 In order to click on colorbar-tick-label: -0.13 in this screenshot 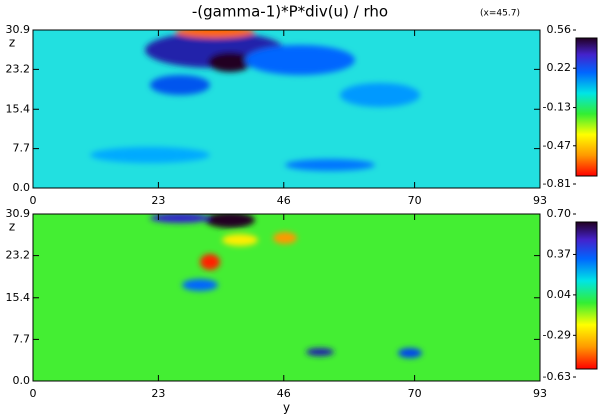, I will do `click(557, 107)`.